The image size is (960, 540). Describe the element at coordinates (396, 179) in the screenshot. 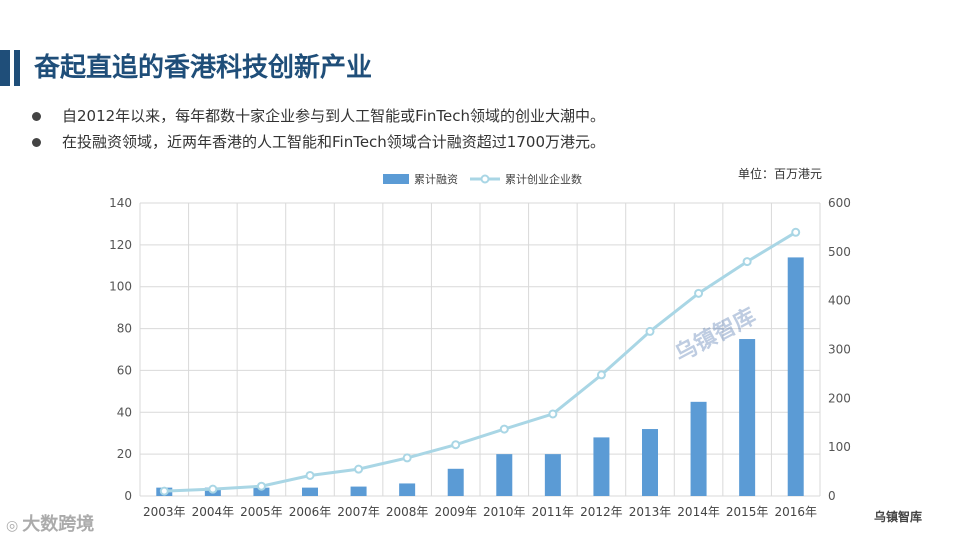

I see `legend-swatch-bar` at that location.